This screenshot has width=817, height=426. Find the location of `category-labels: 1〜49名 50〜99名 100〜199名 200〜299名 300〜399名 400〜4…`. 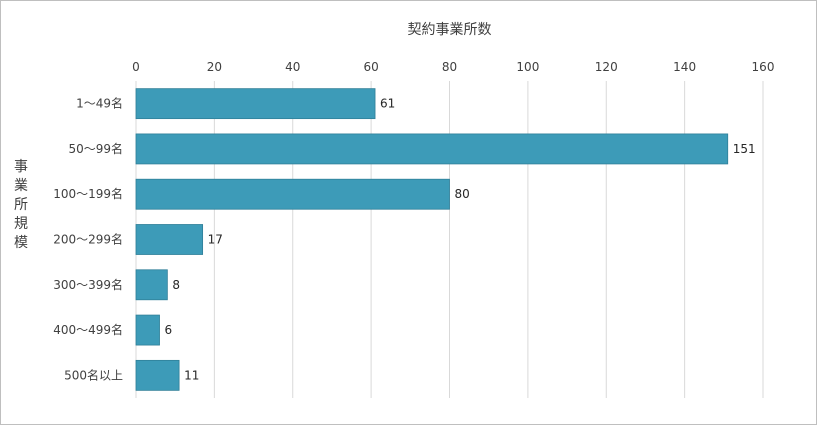

category-labels: 1〜49名 50〜99名 100〜199名 200〜299名 300〜399名 400〜4… is located at coordinates (88, 239).